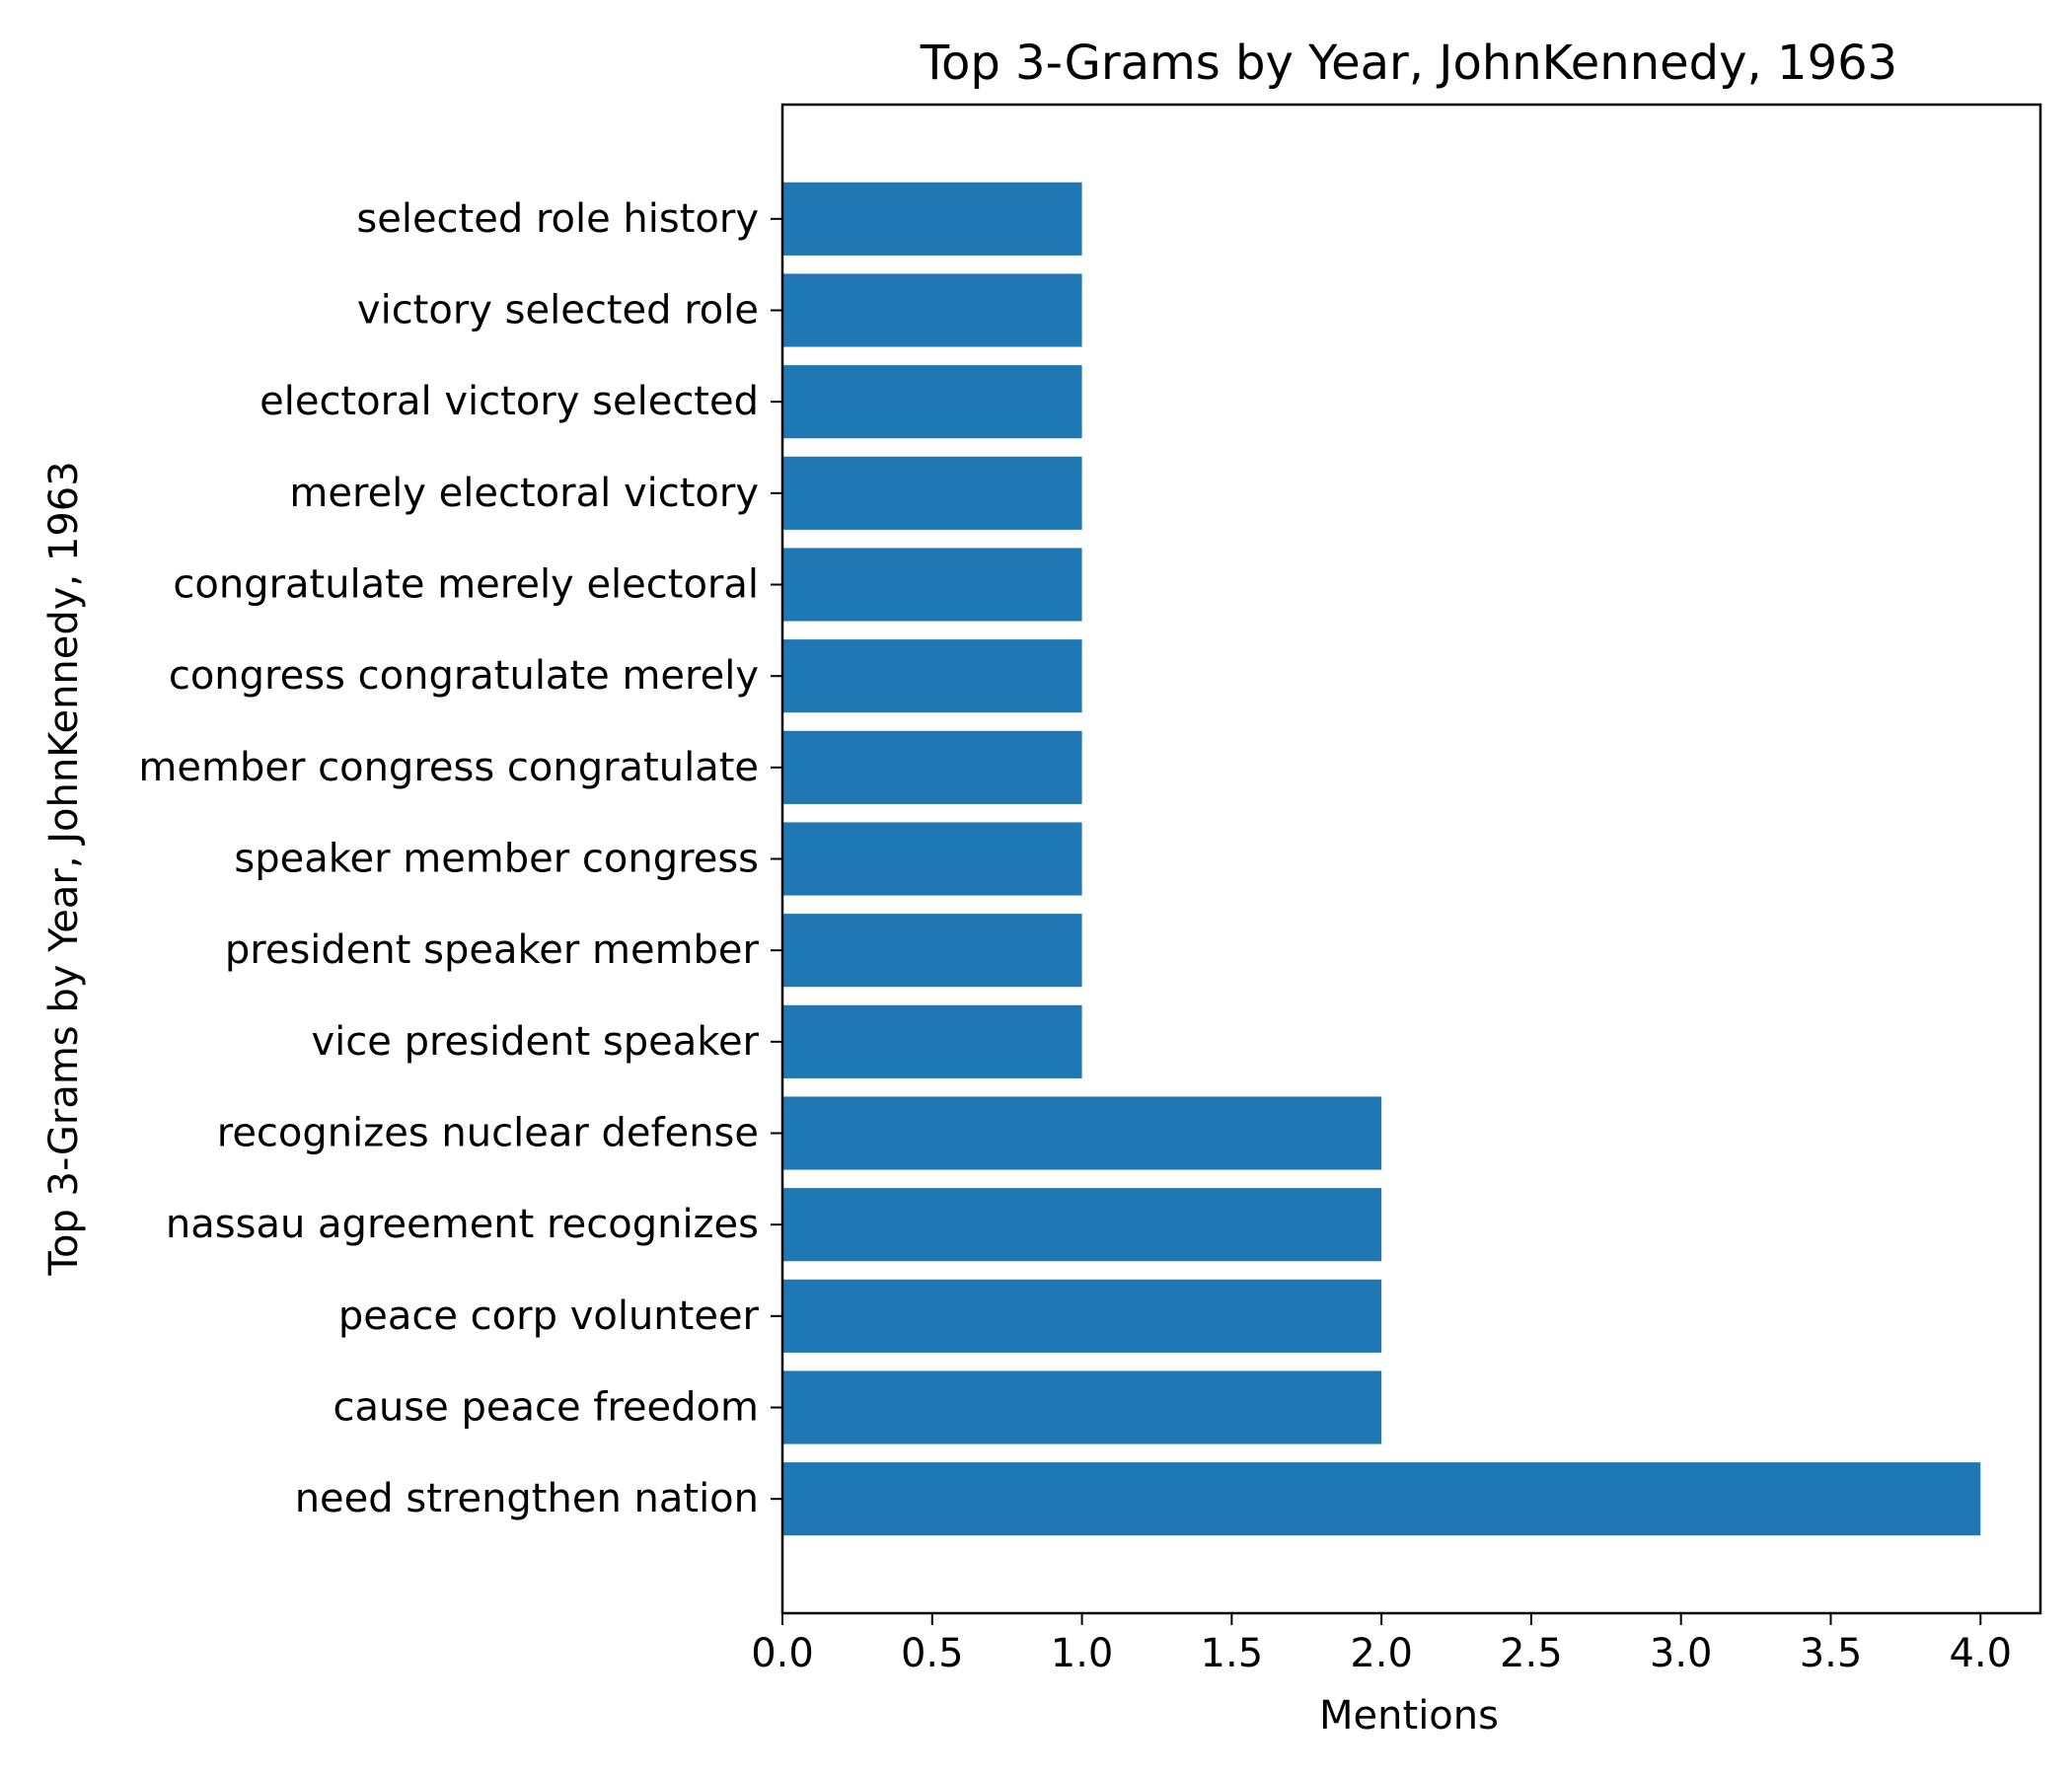  I want to click on x-axis-label: Mentions, so click(1409, 1716).